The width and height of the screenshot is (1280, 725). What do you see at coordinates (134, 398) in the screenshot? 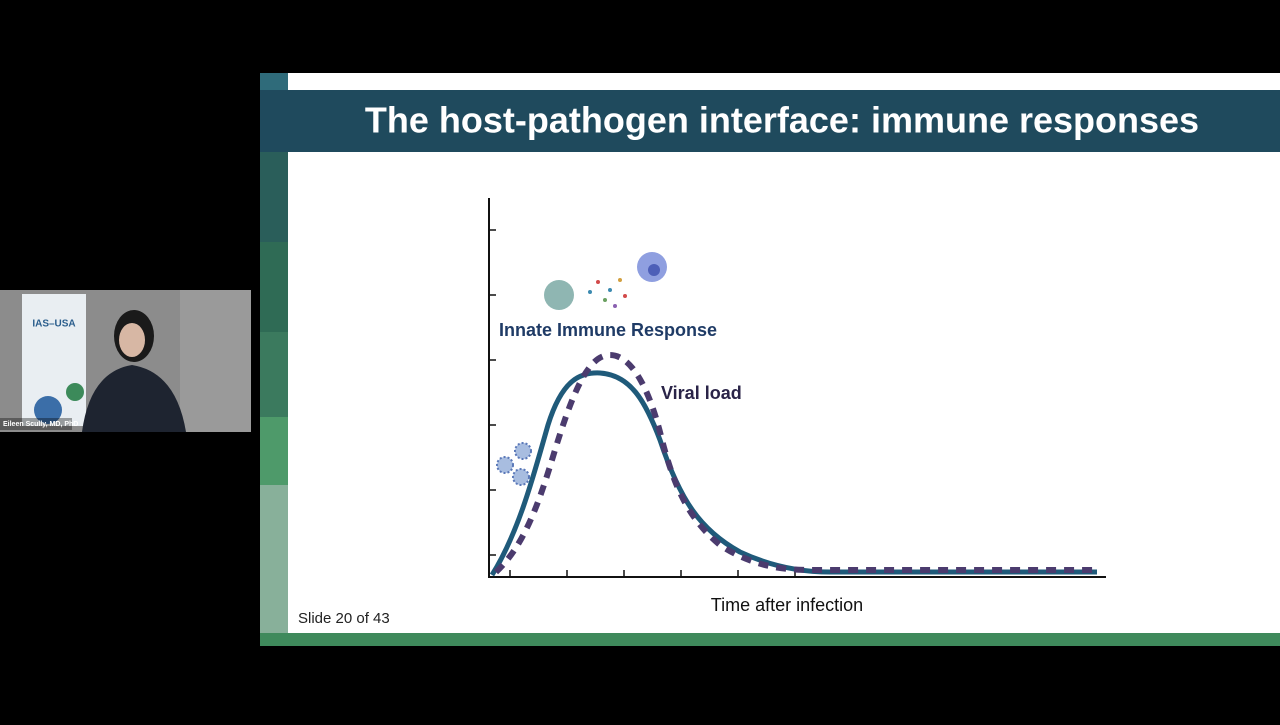
I see `body` at bounding box center [134, 398].